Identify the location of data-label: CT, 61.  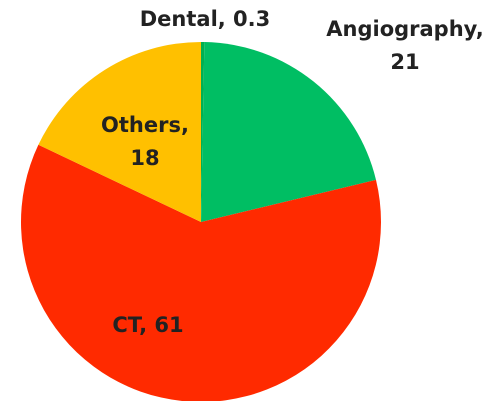
(147, 325).